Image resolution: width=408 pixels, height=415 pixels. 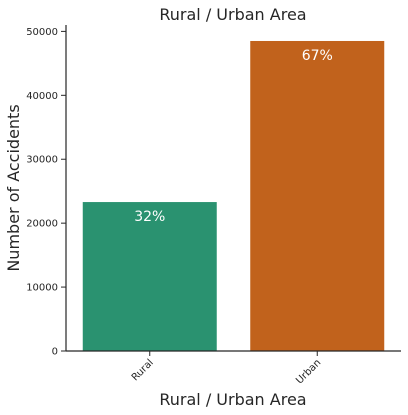 What do you see at coordinates (42, 96) in the screenshot?
I see `y-tick-label-40000: 40000` at bounding box center [42, 96].